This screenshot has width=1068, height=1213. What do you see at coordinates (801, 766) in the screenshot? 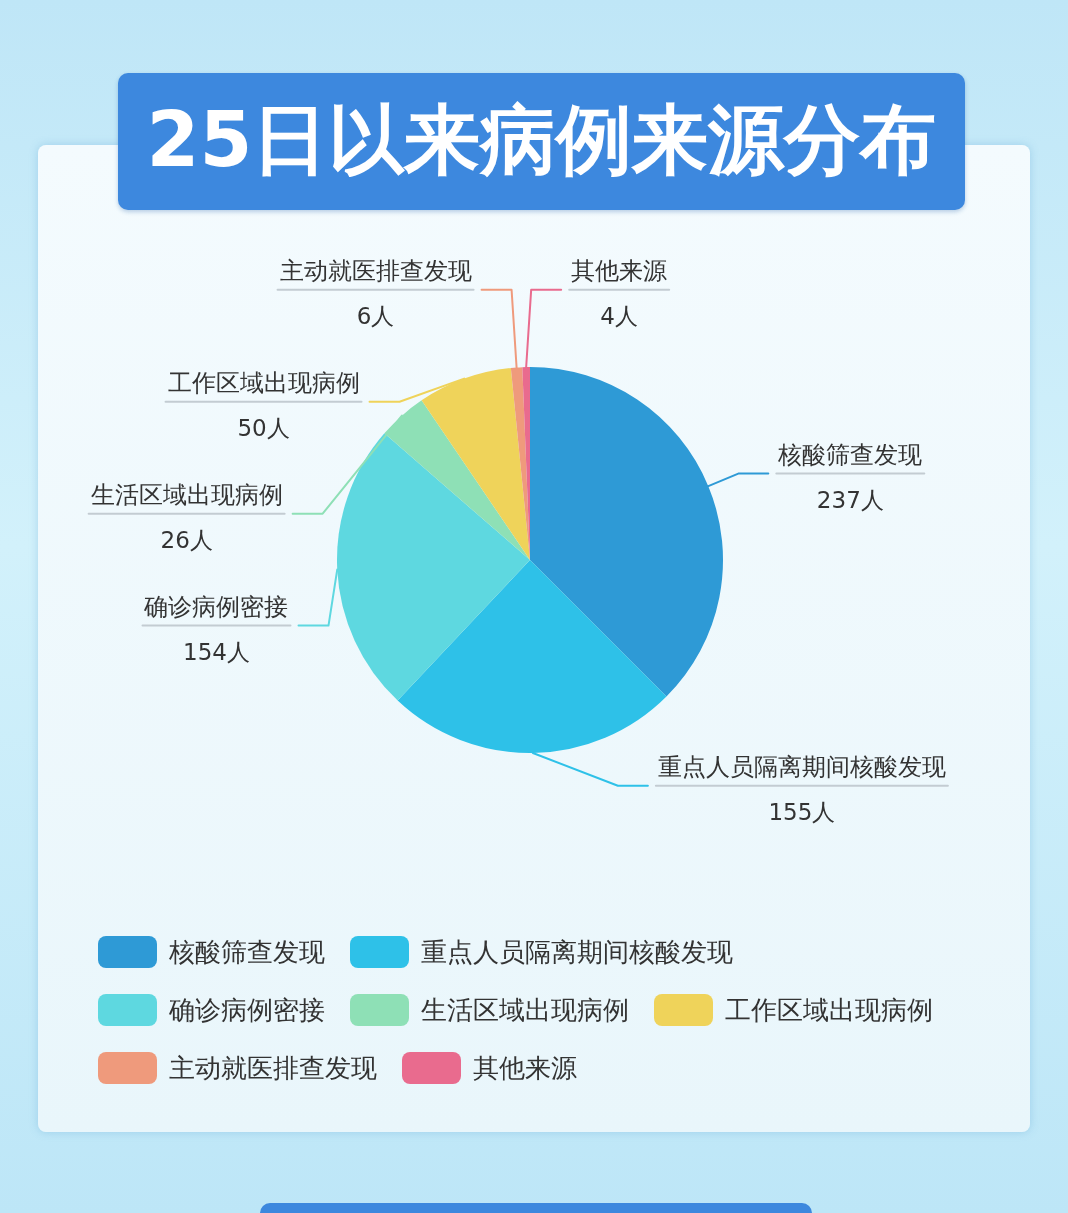
I see `slice-label: 重点人员隔离期间核酸发现` at bounding box center [801, 766].